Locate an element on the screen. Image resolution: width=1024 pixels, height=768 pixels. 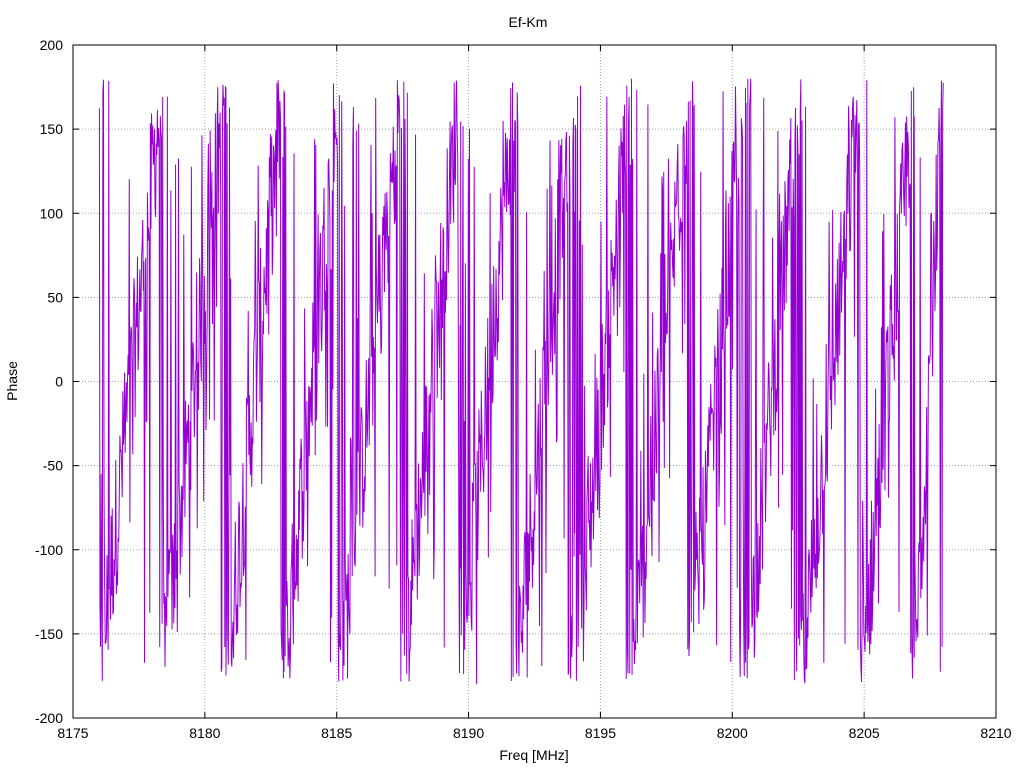
y-tick-label: 150 is located at coordinates (52, 129).